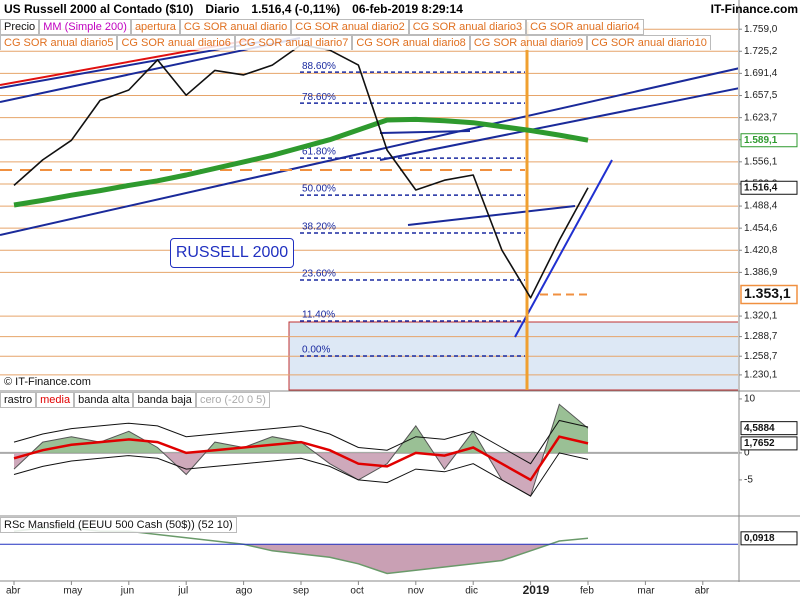  Describe the element at coordinates (176, 42) in the screenshot. I see `legend-item: CG SOR anual diario6` at that location.